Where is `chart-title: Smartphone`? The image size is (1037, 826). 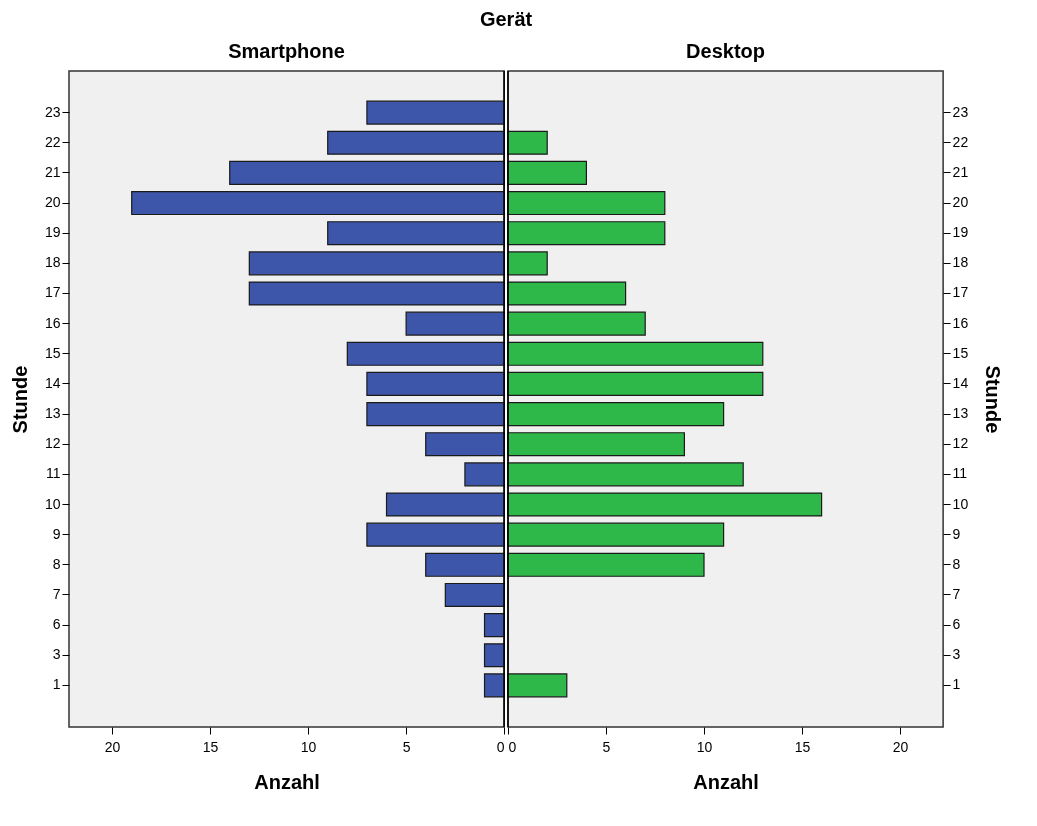 chart-title: Smartphone is located at coordinates (286, 51).